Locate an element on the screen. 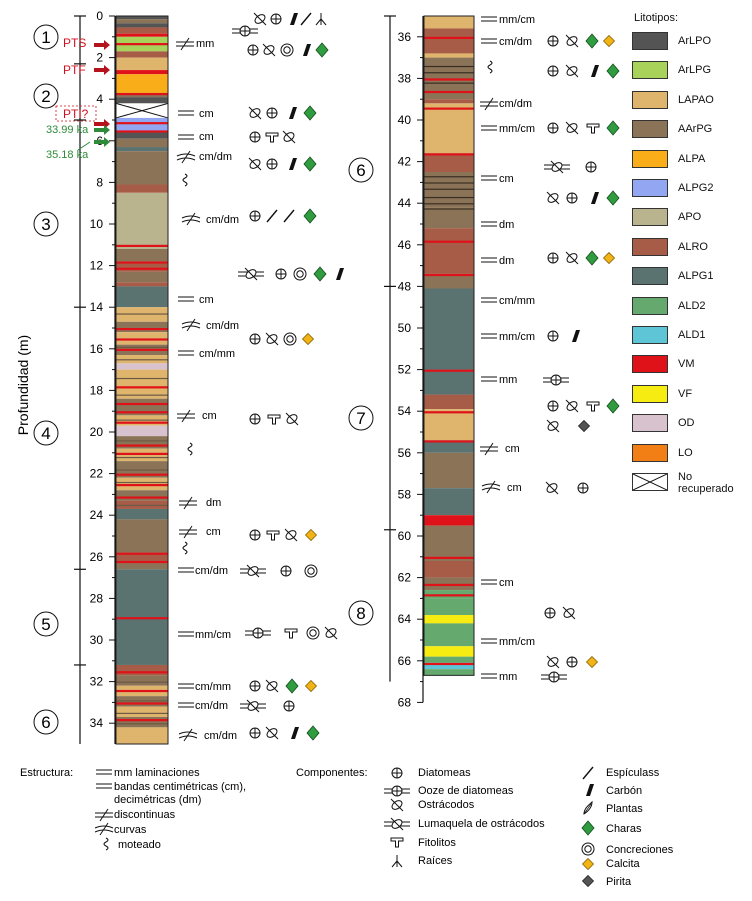 The width and height of the screenshot is (752, 901). lithotype-label: ALD1 is located at coordinates (692, 335).